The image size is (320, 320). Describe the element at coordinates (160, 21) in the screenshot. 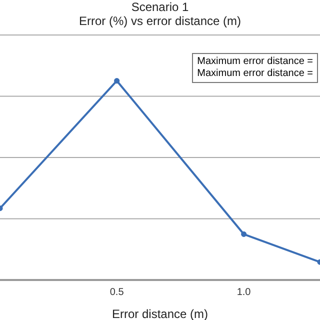

I see `chart-subtitle: Error (%) vs error distance (m)` at that location.